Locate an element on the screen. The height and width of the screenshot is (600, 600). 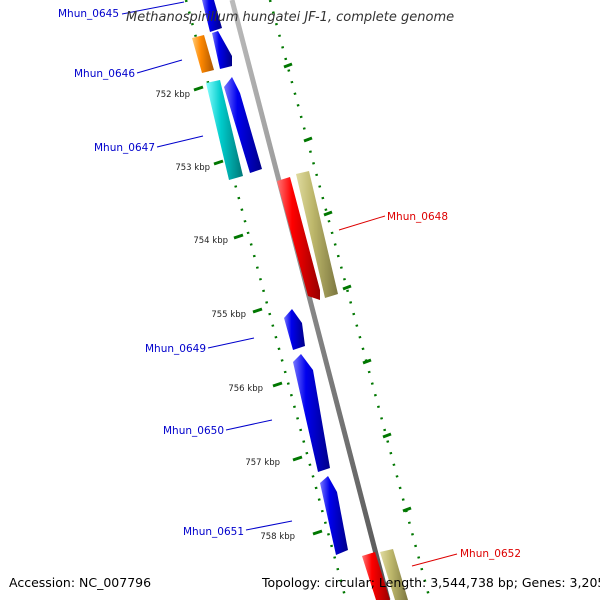
scale-label-753: 753 kbp is located at coordinates (192, 168).